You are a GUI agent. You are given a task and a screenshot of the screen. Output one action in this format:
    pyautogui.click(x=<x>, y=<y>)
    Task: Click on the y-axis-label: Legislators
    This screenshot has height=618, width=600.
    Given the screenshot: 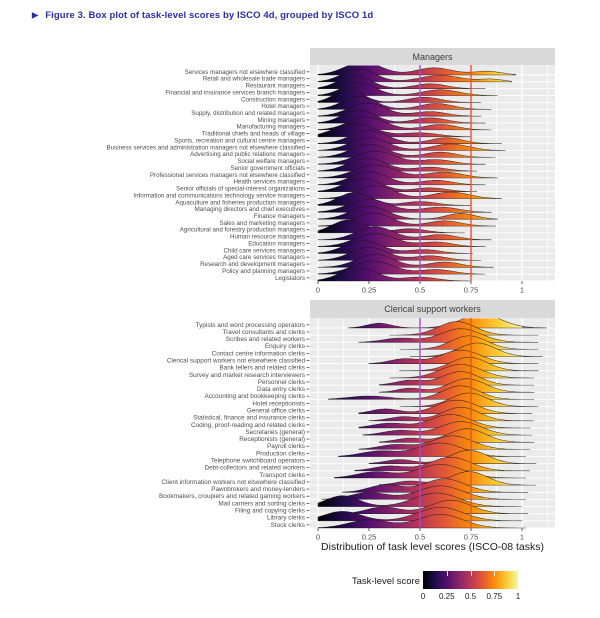 What is the action you would take?
    pyautogui.click(x=290, y=278)
    